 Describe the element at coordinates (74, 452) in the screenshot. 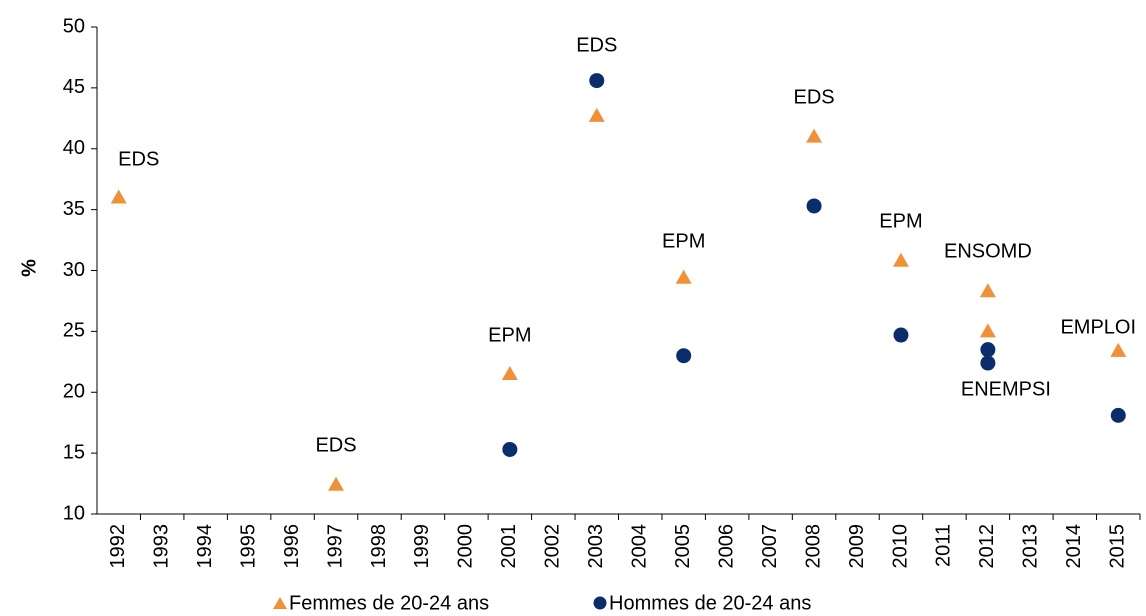

I see `y-tick-label: 15` at that location.